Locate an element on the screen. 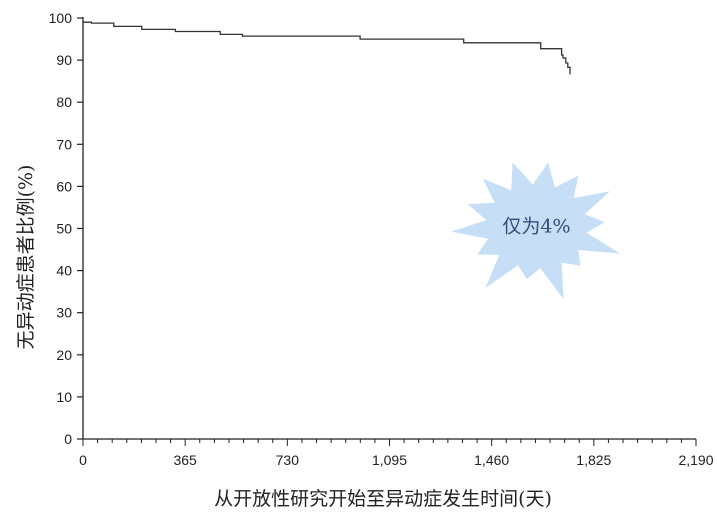 The image size is (717, 515). y-axis-title: 无异动症患者比例(%) is located at coordinates (26, 257).